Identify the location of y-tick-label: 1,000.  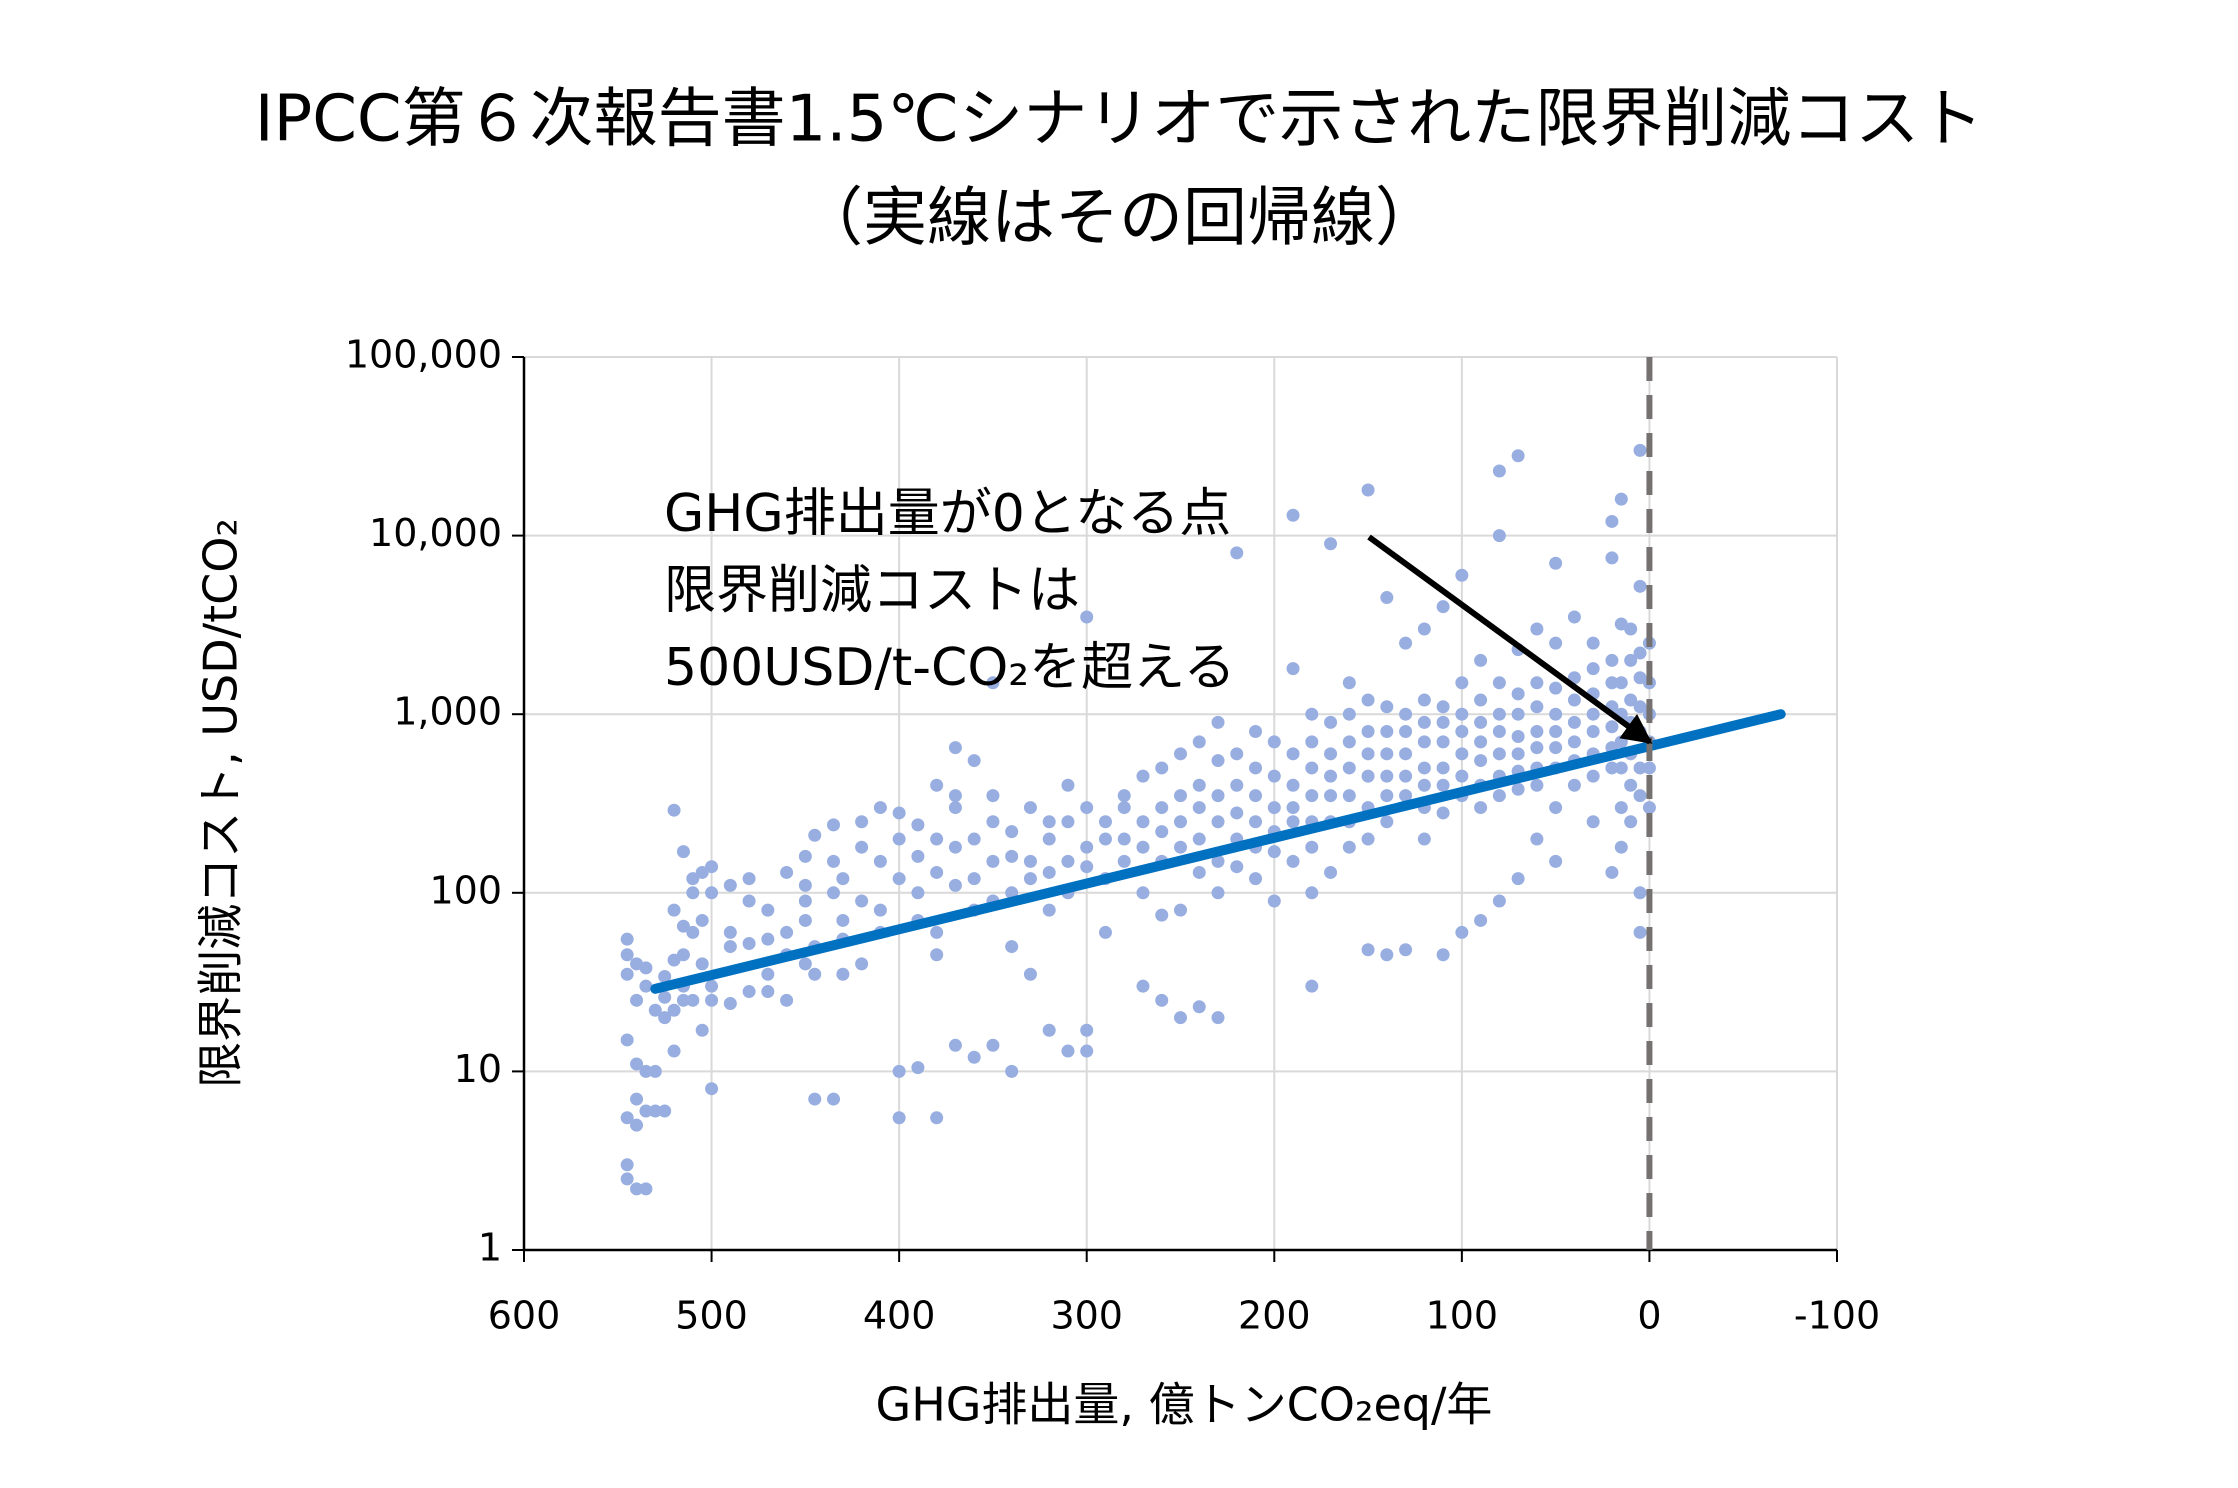
(447, 712).